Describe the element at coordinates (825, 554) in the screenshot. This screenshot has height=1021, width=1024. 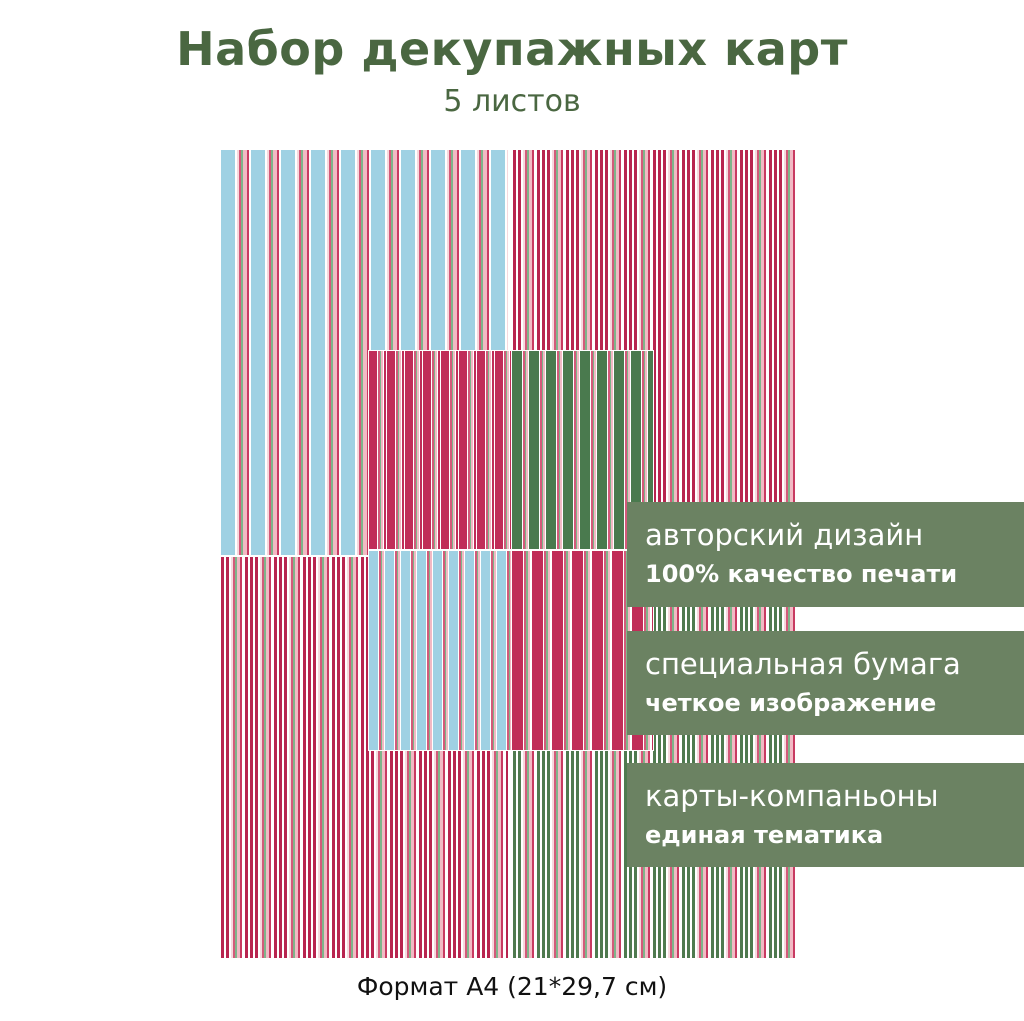
I see `feature-panel-design: авторский дизайн 100% качество печати` at that location.